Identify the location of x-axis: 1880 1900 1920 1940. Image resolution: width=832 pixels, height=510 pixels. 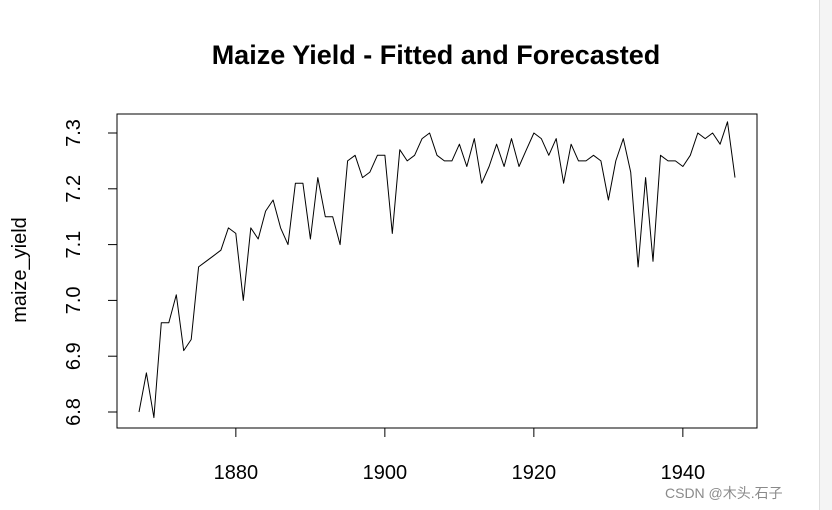
(460, 455).